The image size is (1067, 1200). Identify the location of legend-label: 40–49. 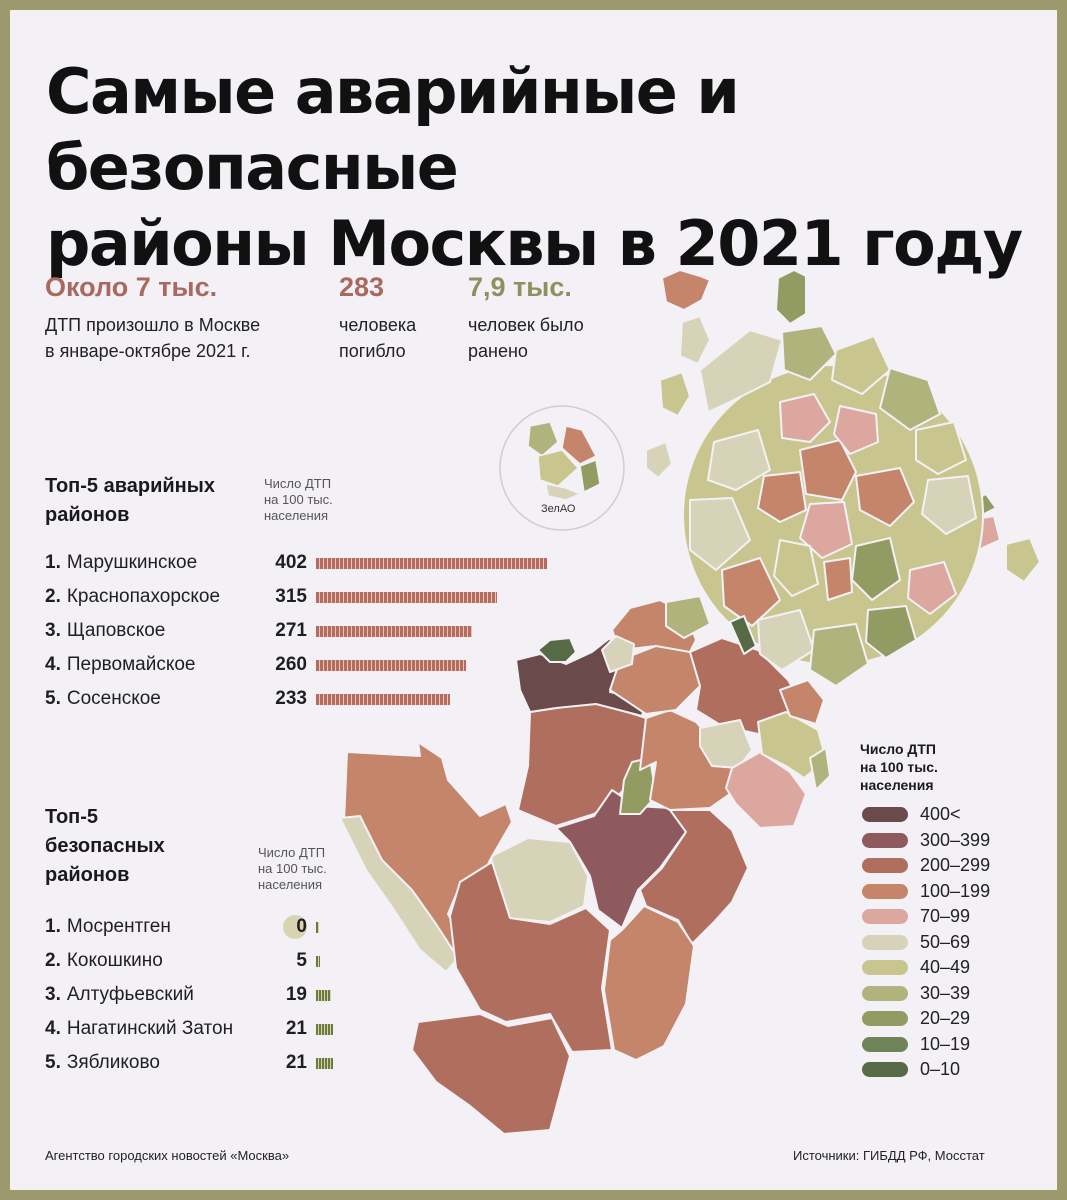
(945, 967).